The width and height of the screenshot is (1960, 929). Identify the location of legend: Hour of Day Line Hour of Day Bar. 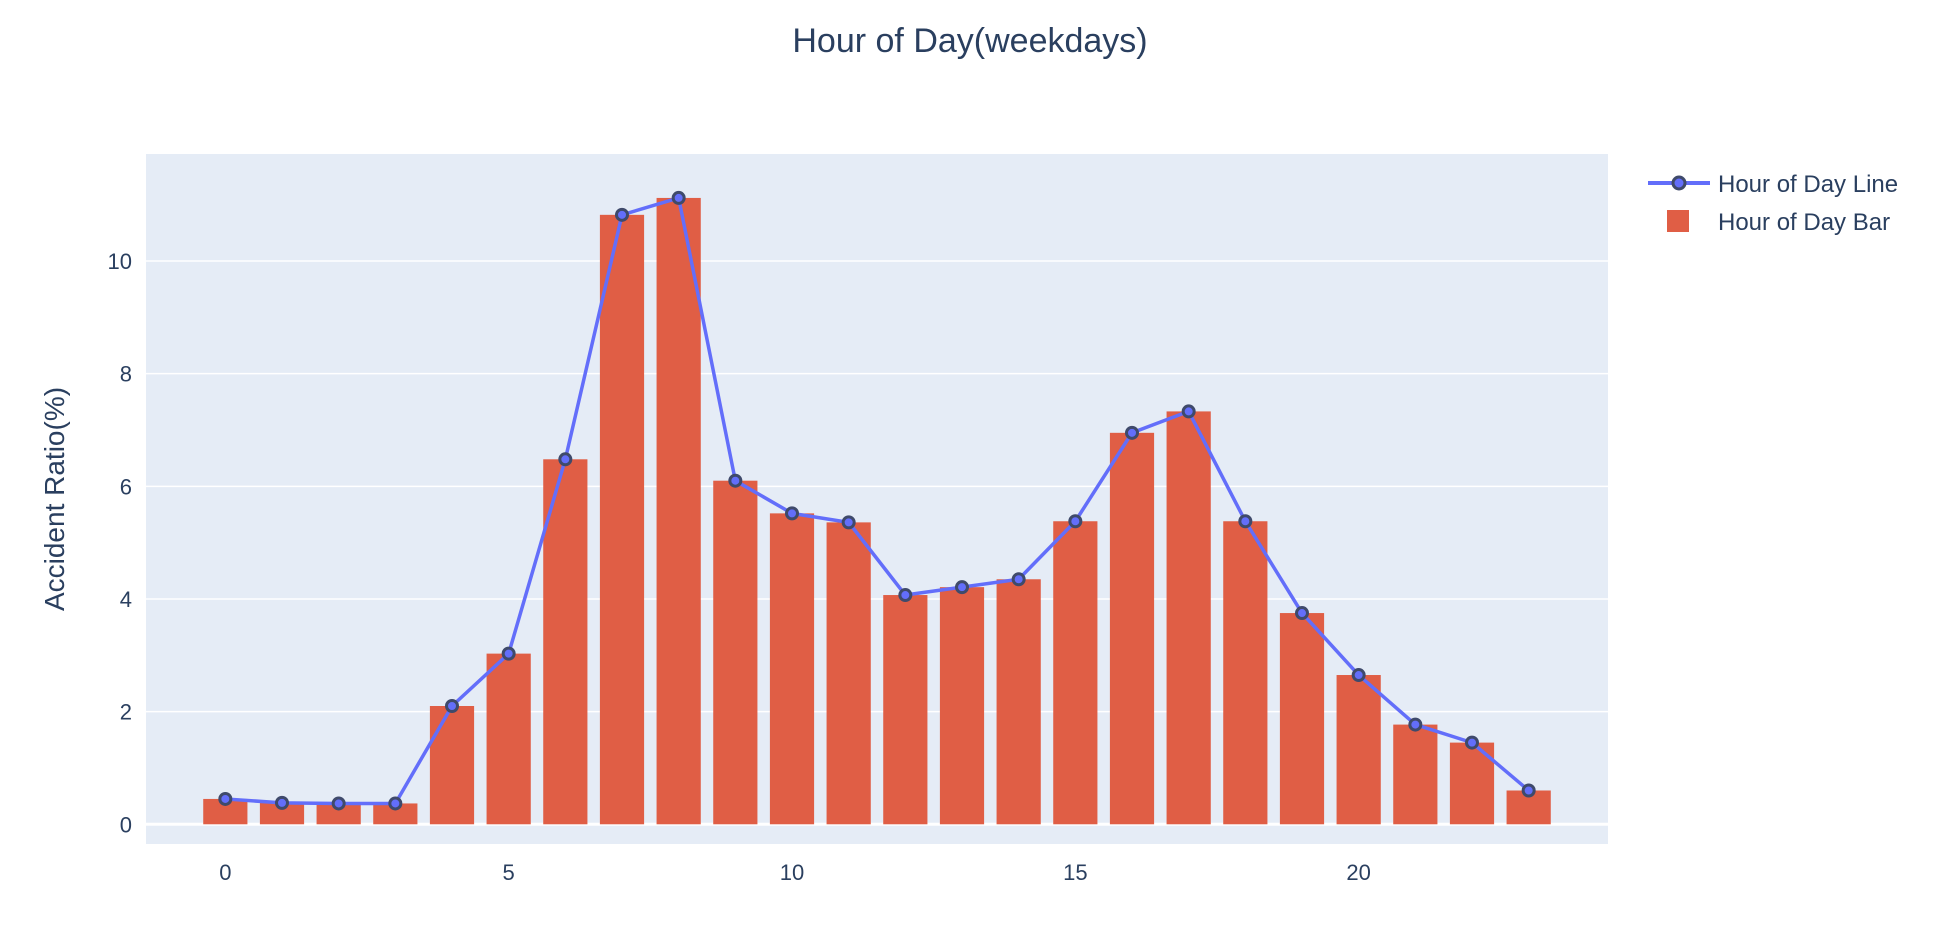
(1773, 203).